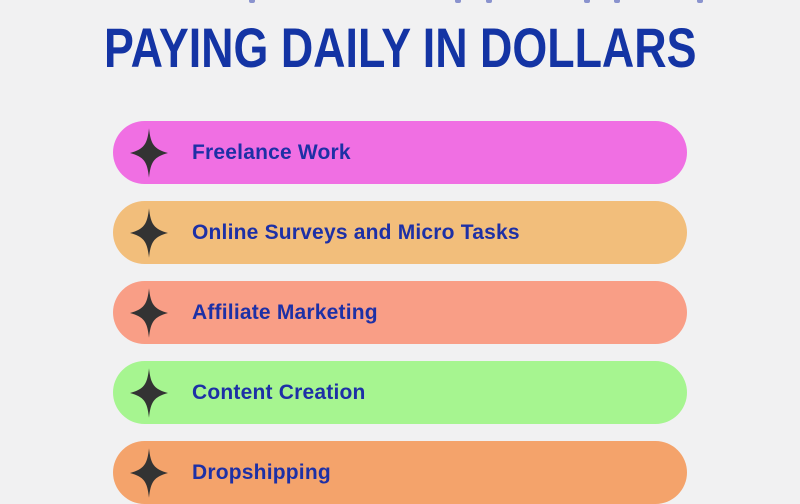 The width and height of the screenshot is (800, 504). I want to click on list-item-label: Affiliate Marketing, so click(285, 312).